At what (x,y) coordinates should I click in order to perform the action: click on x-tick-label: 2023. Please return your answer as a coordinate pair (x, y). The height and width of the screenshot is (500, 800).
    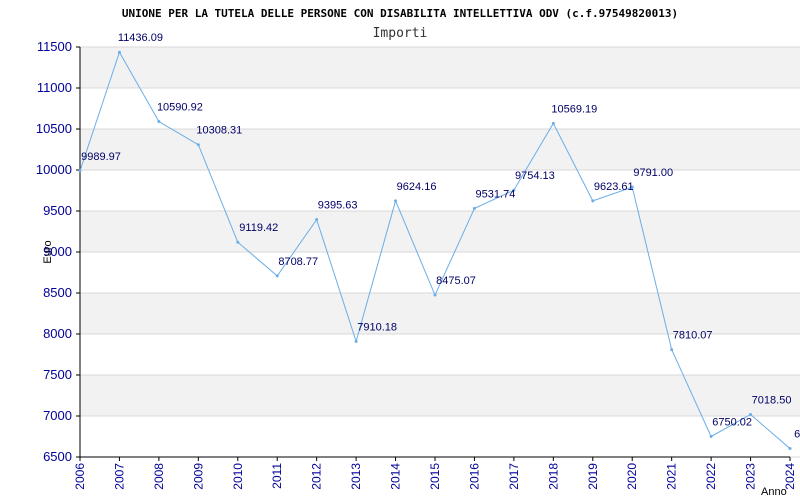
    Looking at the image, I should click on (751, 476).